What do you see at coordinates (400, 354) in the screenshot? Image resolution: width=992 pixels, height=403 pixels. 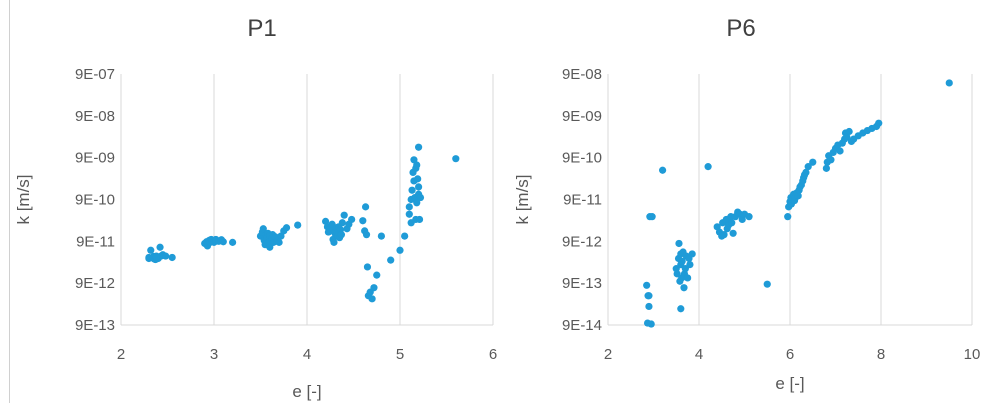 I see `x-tick-label: 5` at bounding box center [400, 354].